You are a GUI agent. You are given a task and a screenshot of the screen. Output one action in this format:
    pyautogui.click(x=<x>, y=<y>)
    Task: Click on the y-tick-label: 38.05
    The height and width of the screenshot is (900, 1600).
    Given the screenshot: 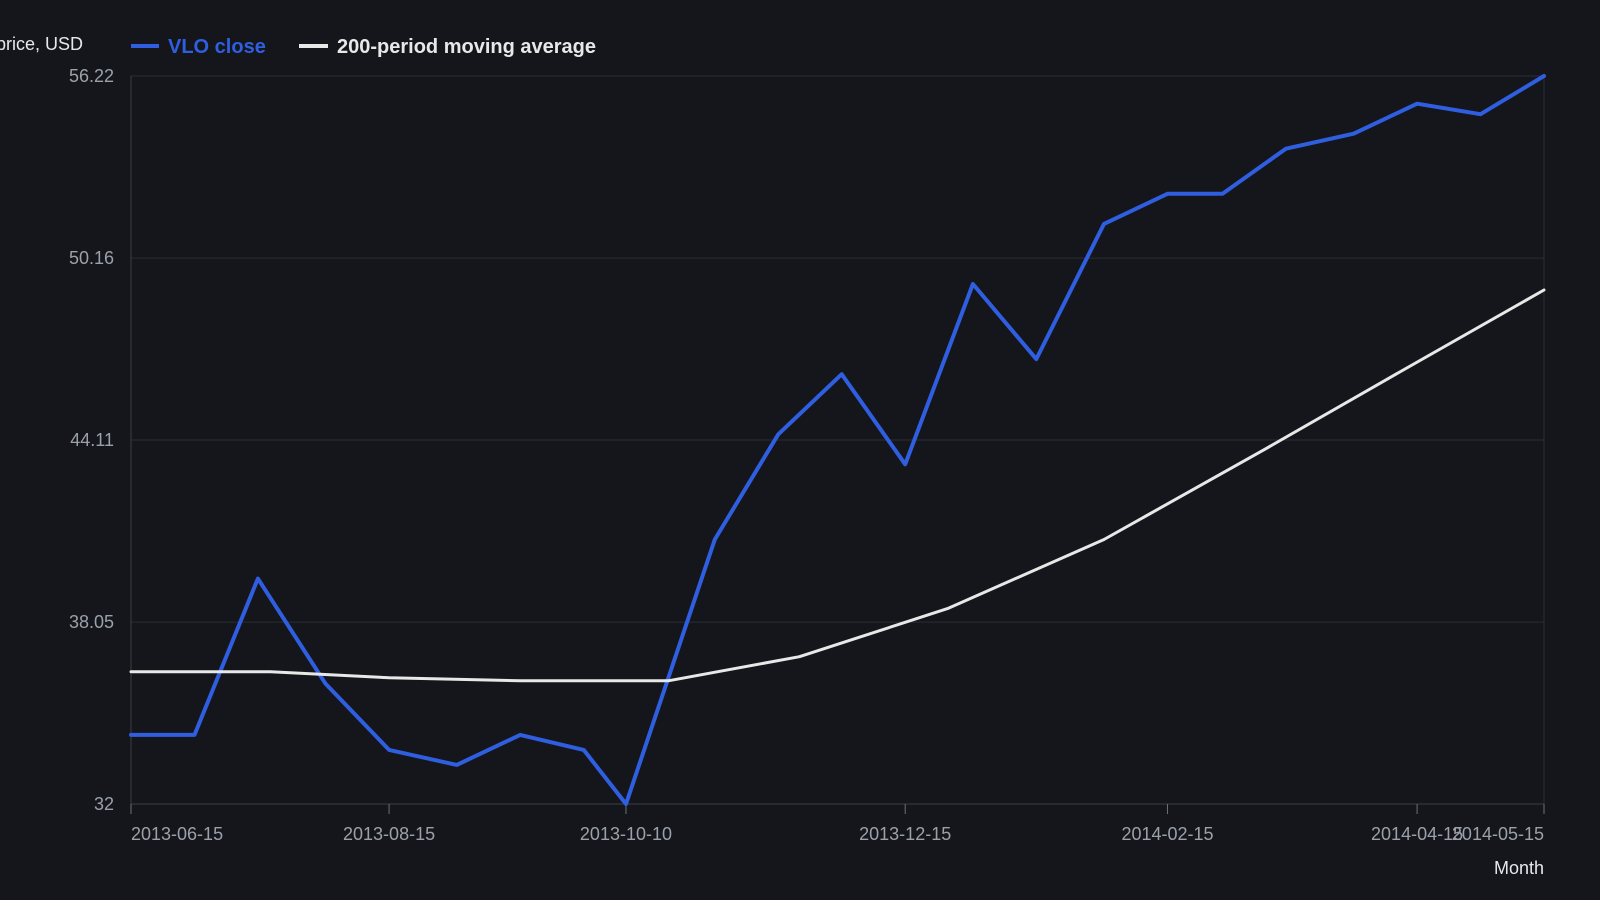 What is the action you would take?
    pyautogui.click(x=91, y=622)
    